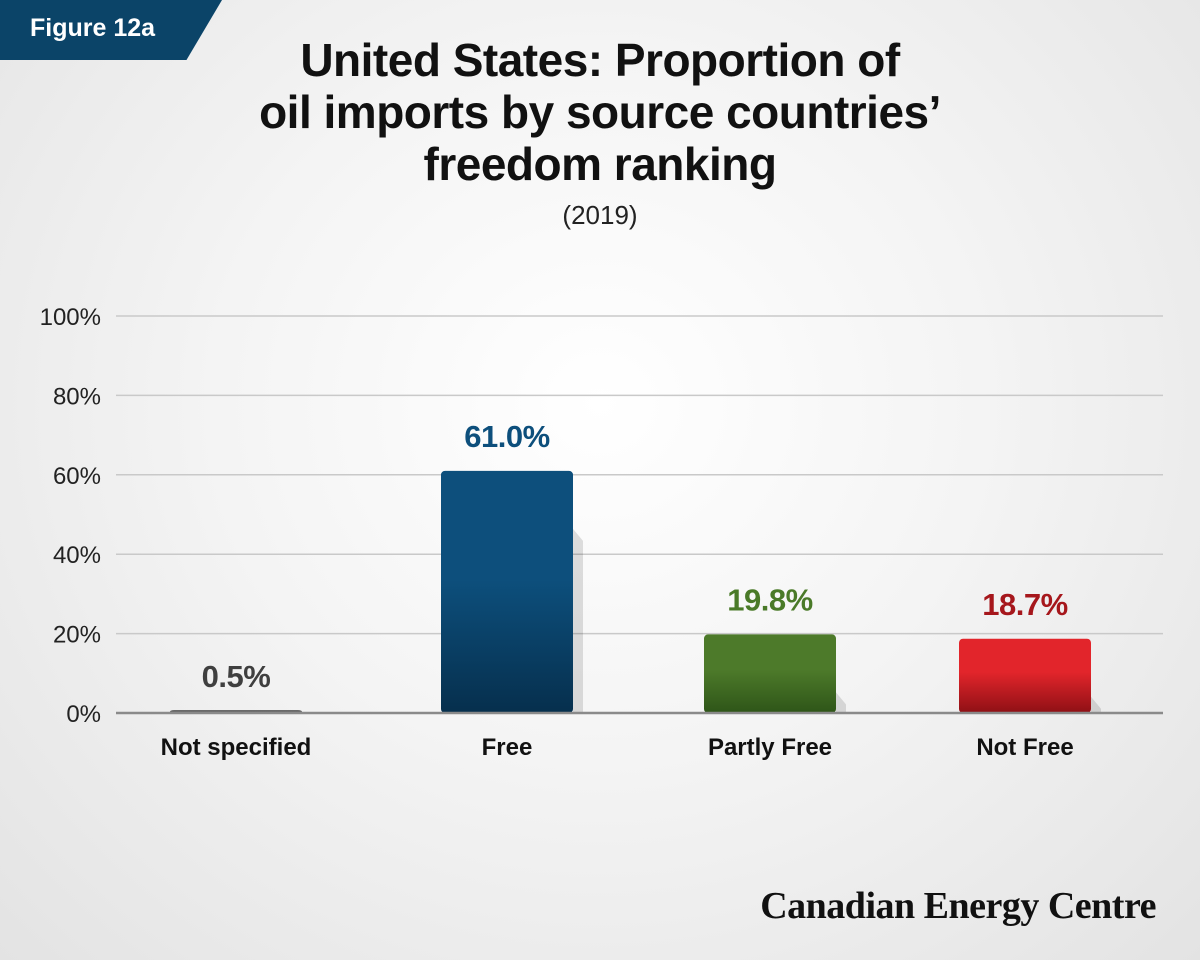 The image size is (1200, 960). I want to click on chart-title-line-2: oil imports by source countries’, so click(600, 112).